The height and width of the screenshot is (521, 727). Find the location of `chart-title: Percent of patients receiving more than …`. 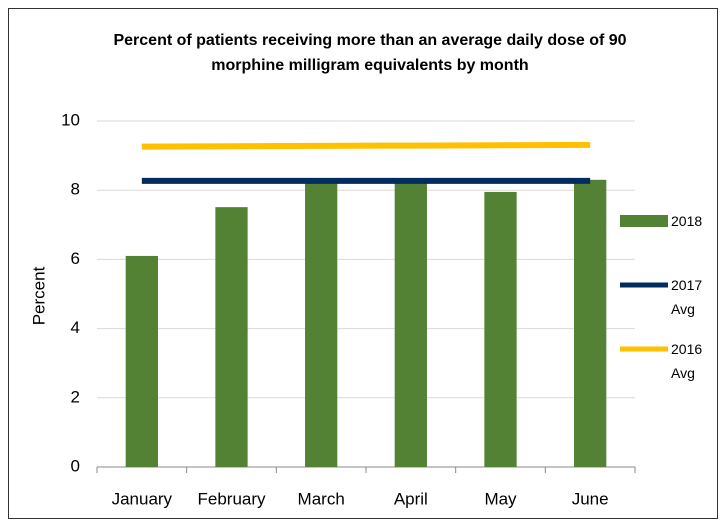

chart-title: Percent of patients receiving more than … is located at coordinates (370, 53).